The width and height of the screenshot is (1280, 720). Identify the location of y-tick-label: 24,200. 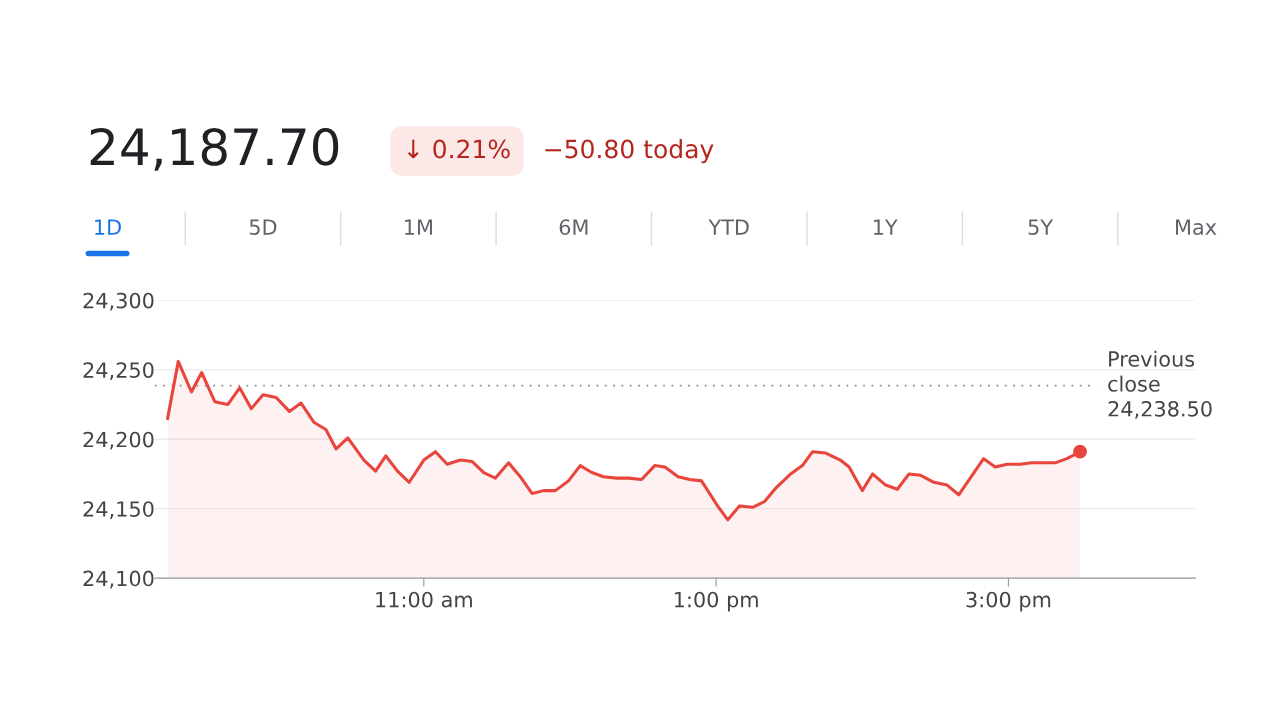
(118, 440).